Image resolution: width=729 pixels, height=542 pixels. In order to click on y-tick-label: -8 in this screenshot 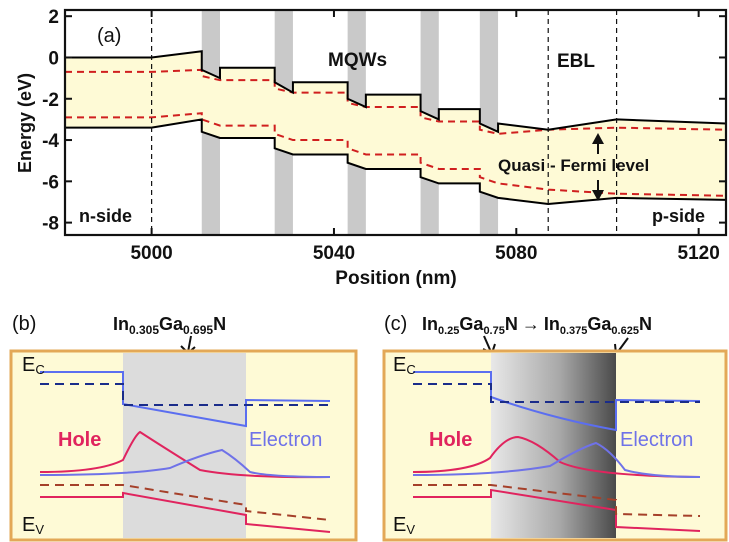, I will do `click(50, 224)`.